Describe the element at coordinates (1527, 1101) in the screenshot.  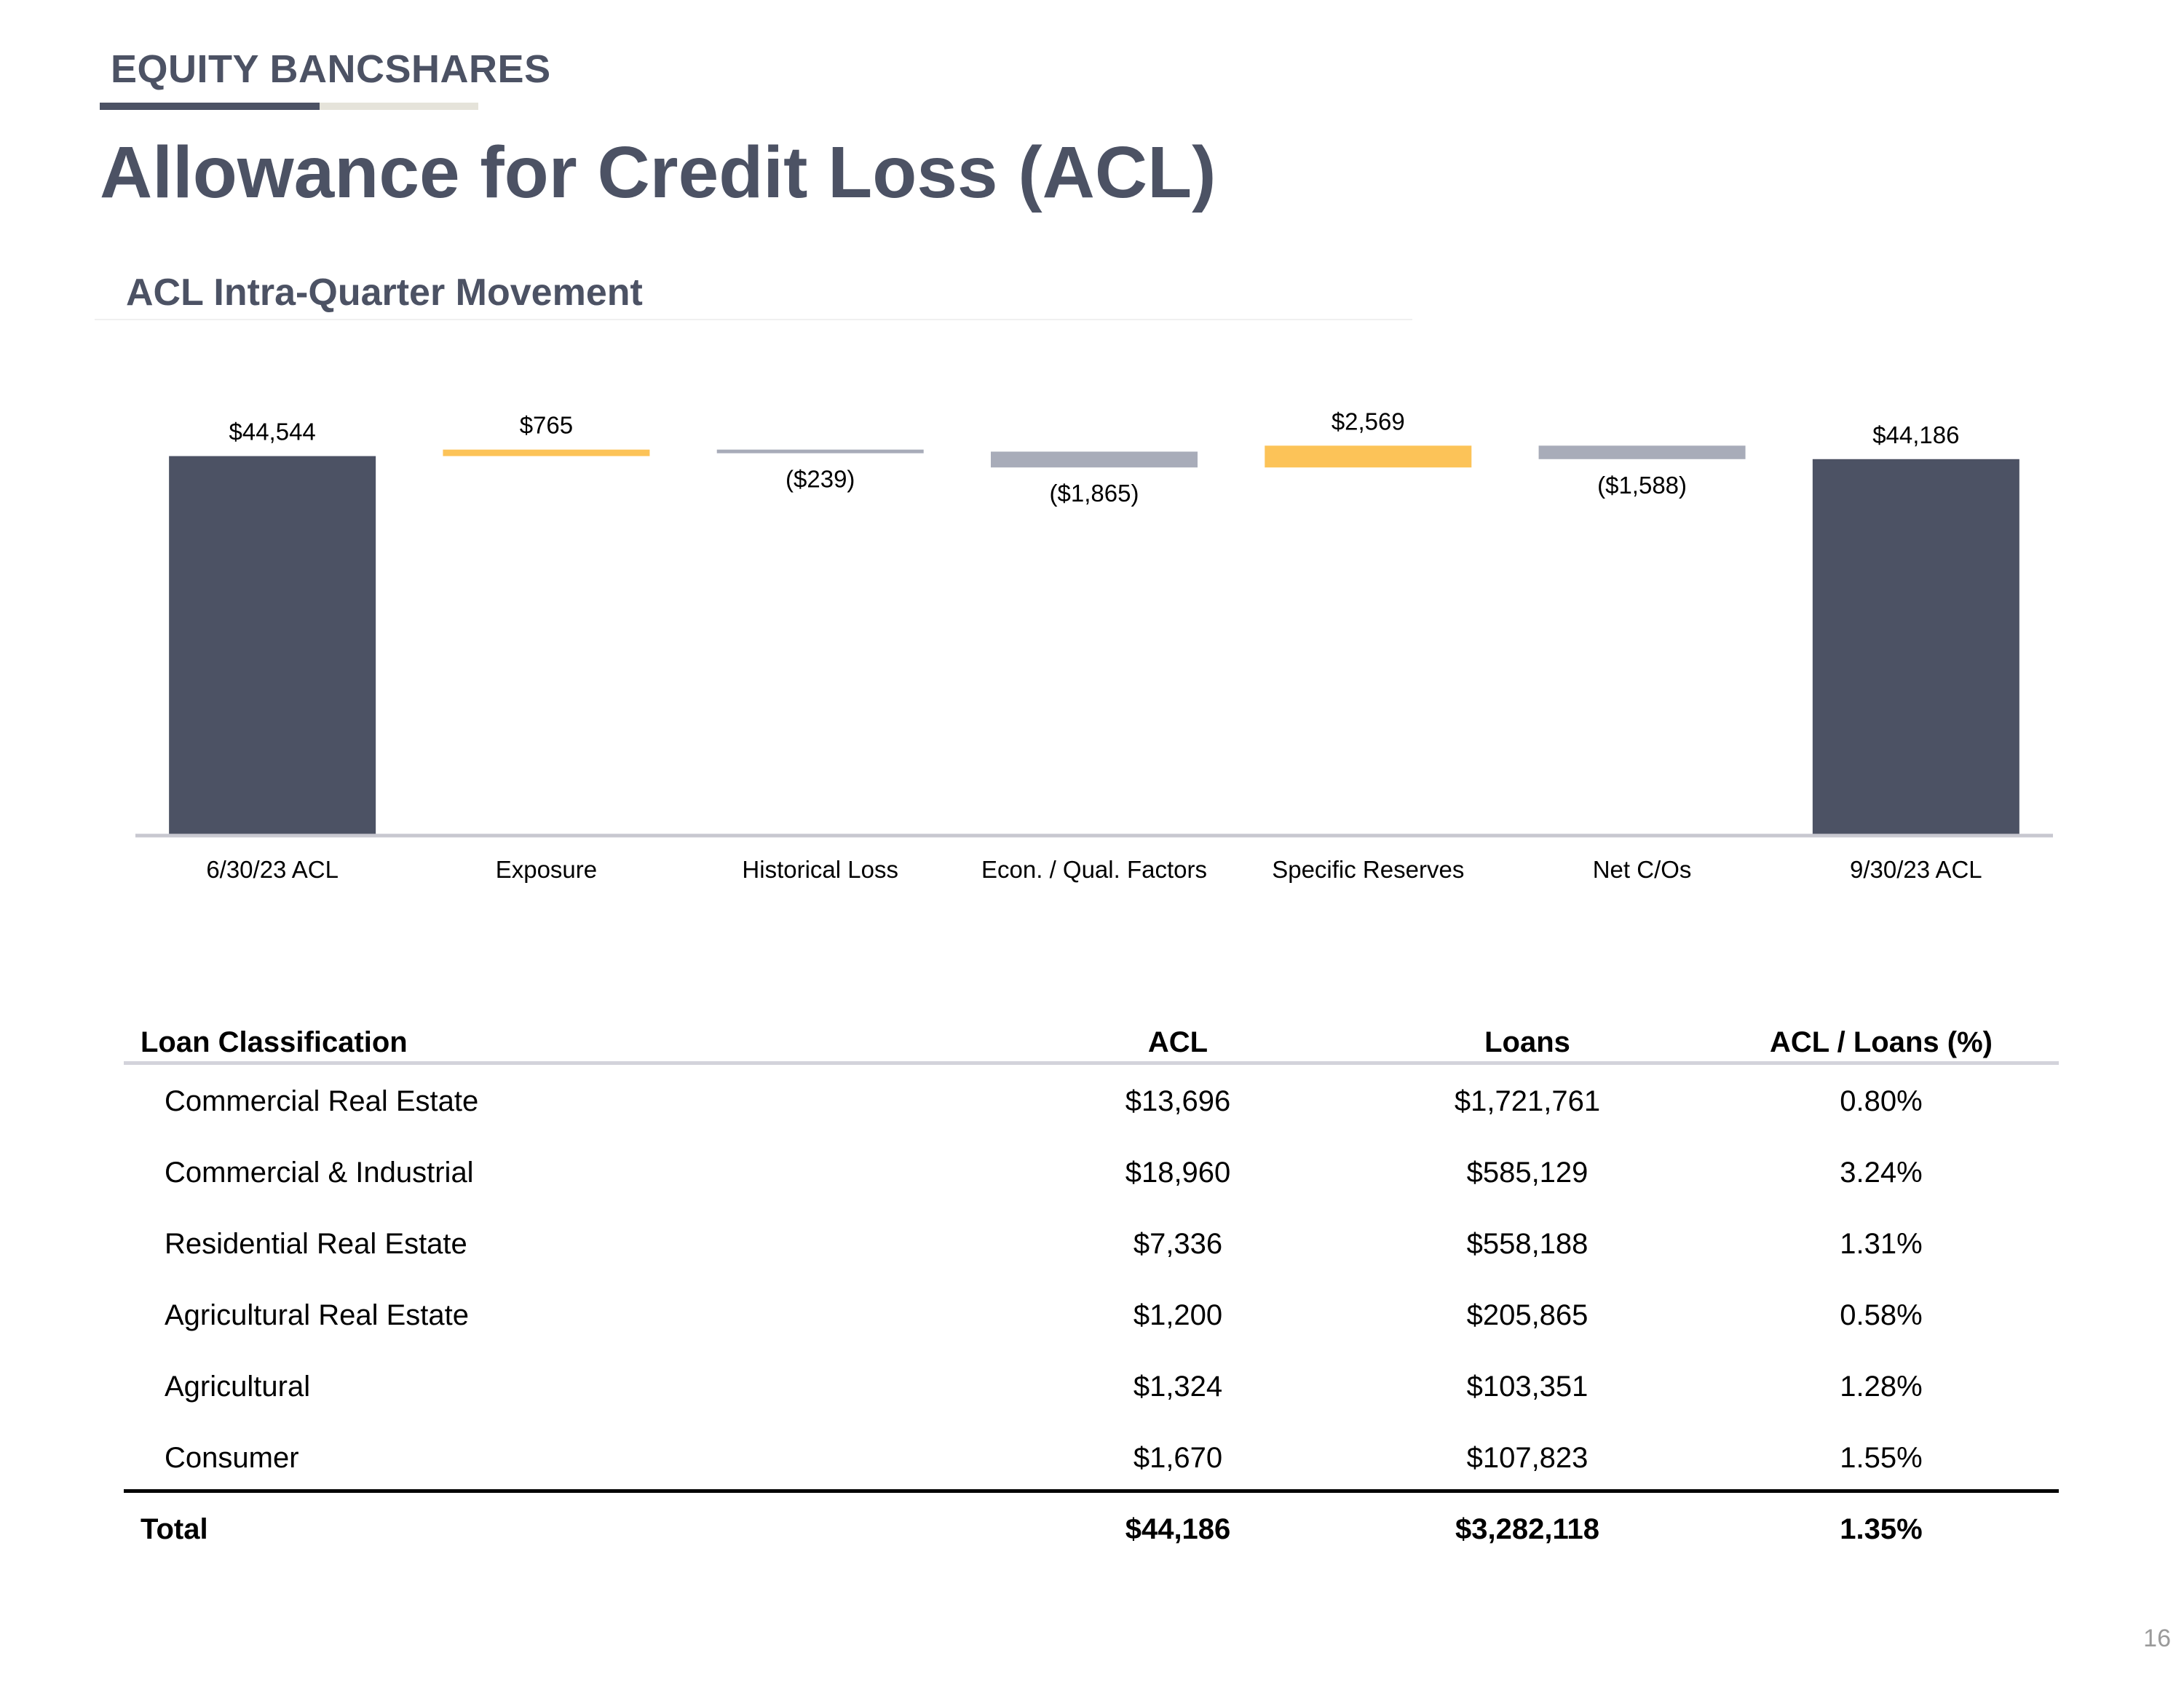
I see `row-loans: $1,721,761` at that location.